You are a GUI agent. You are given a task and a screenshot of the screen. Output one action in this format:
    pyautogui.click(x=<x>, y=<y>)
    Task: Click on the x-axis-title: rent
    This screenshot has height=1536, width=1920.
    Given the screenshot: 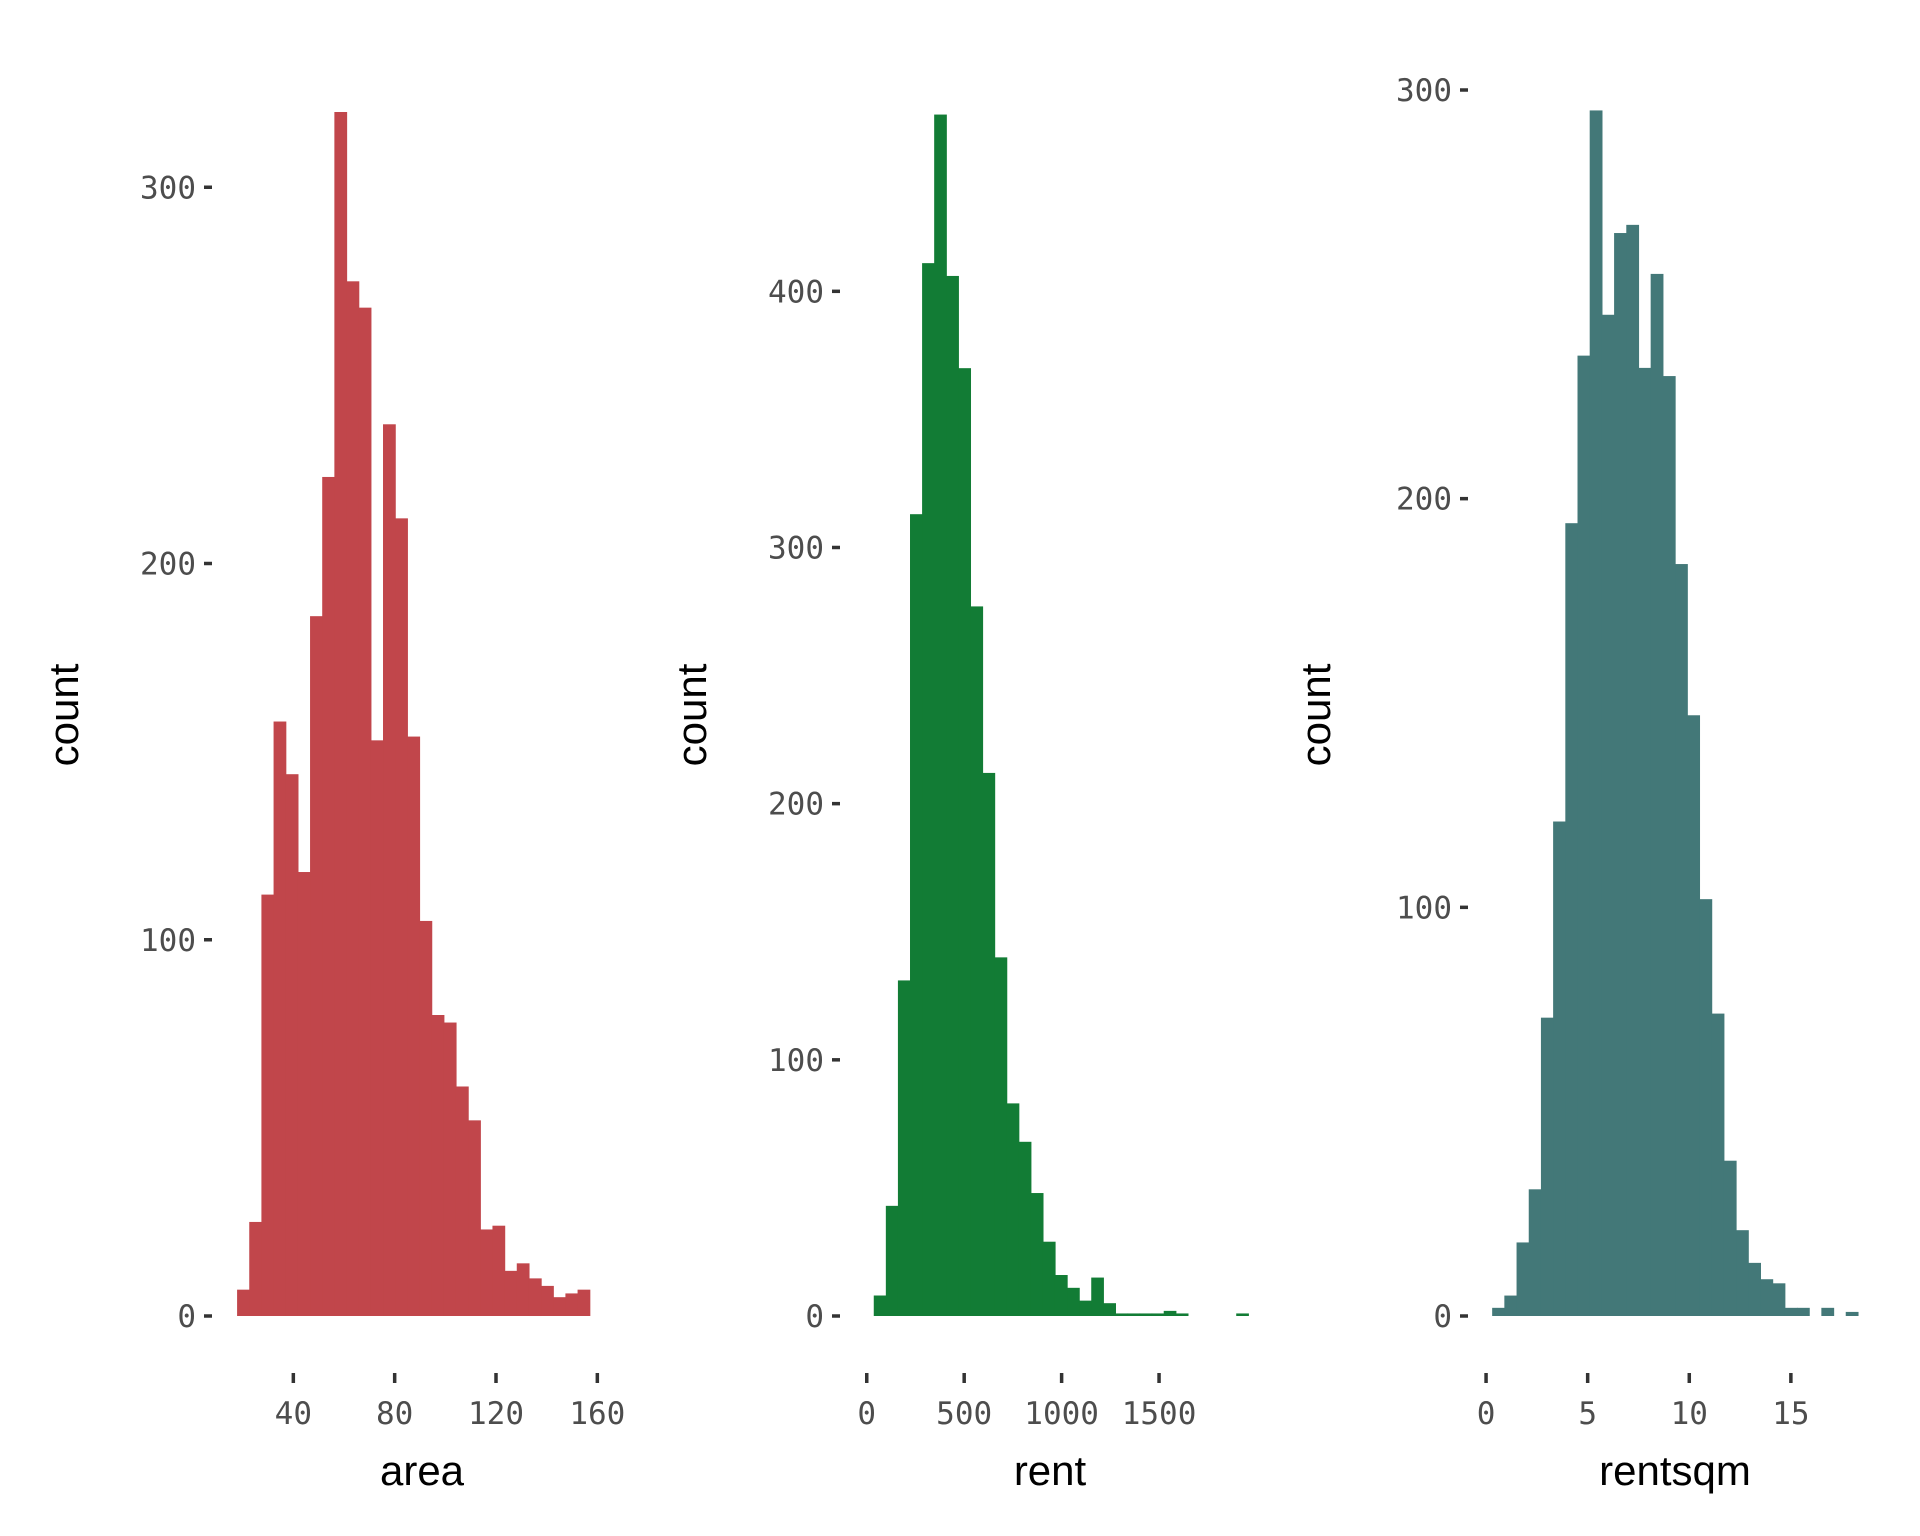 What is the action you would take?
    pyautogui.click(x=1050, y=1470)
    